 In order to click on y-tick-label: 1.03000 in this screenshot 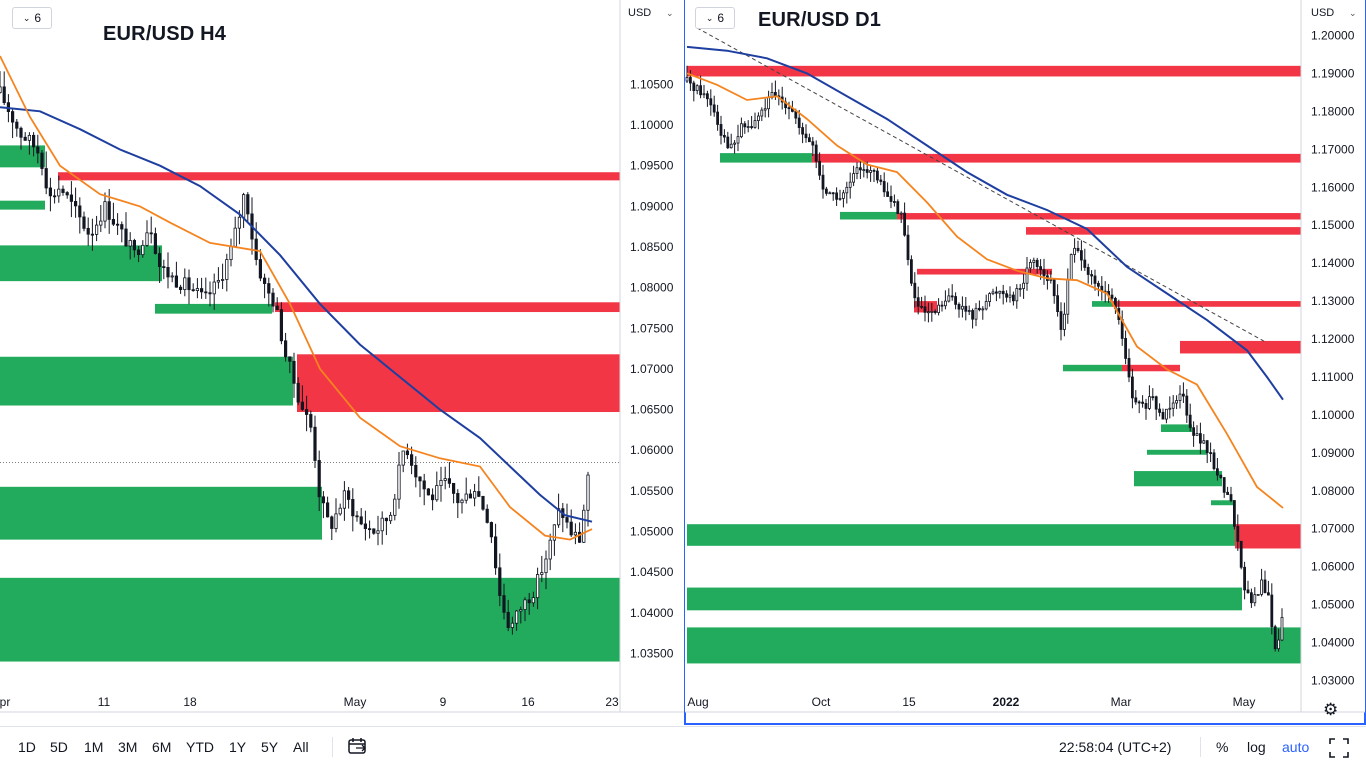, I will do `click(1333, 681)`.